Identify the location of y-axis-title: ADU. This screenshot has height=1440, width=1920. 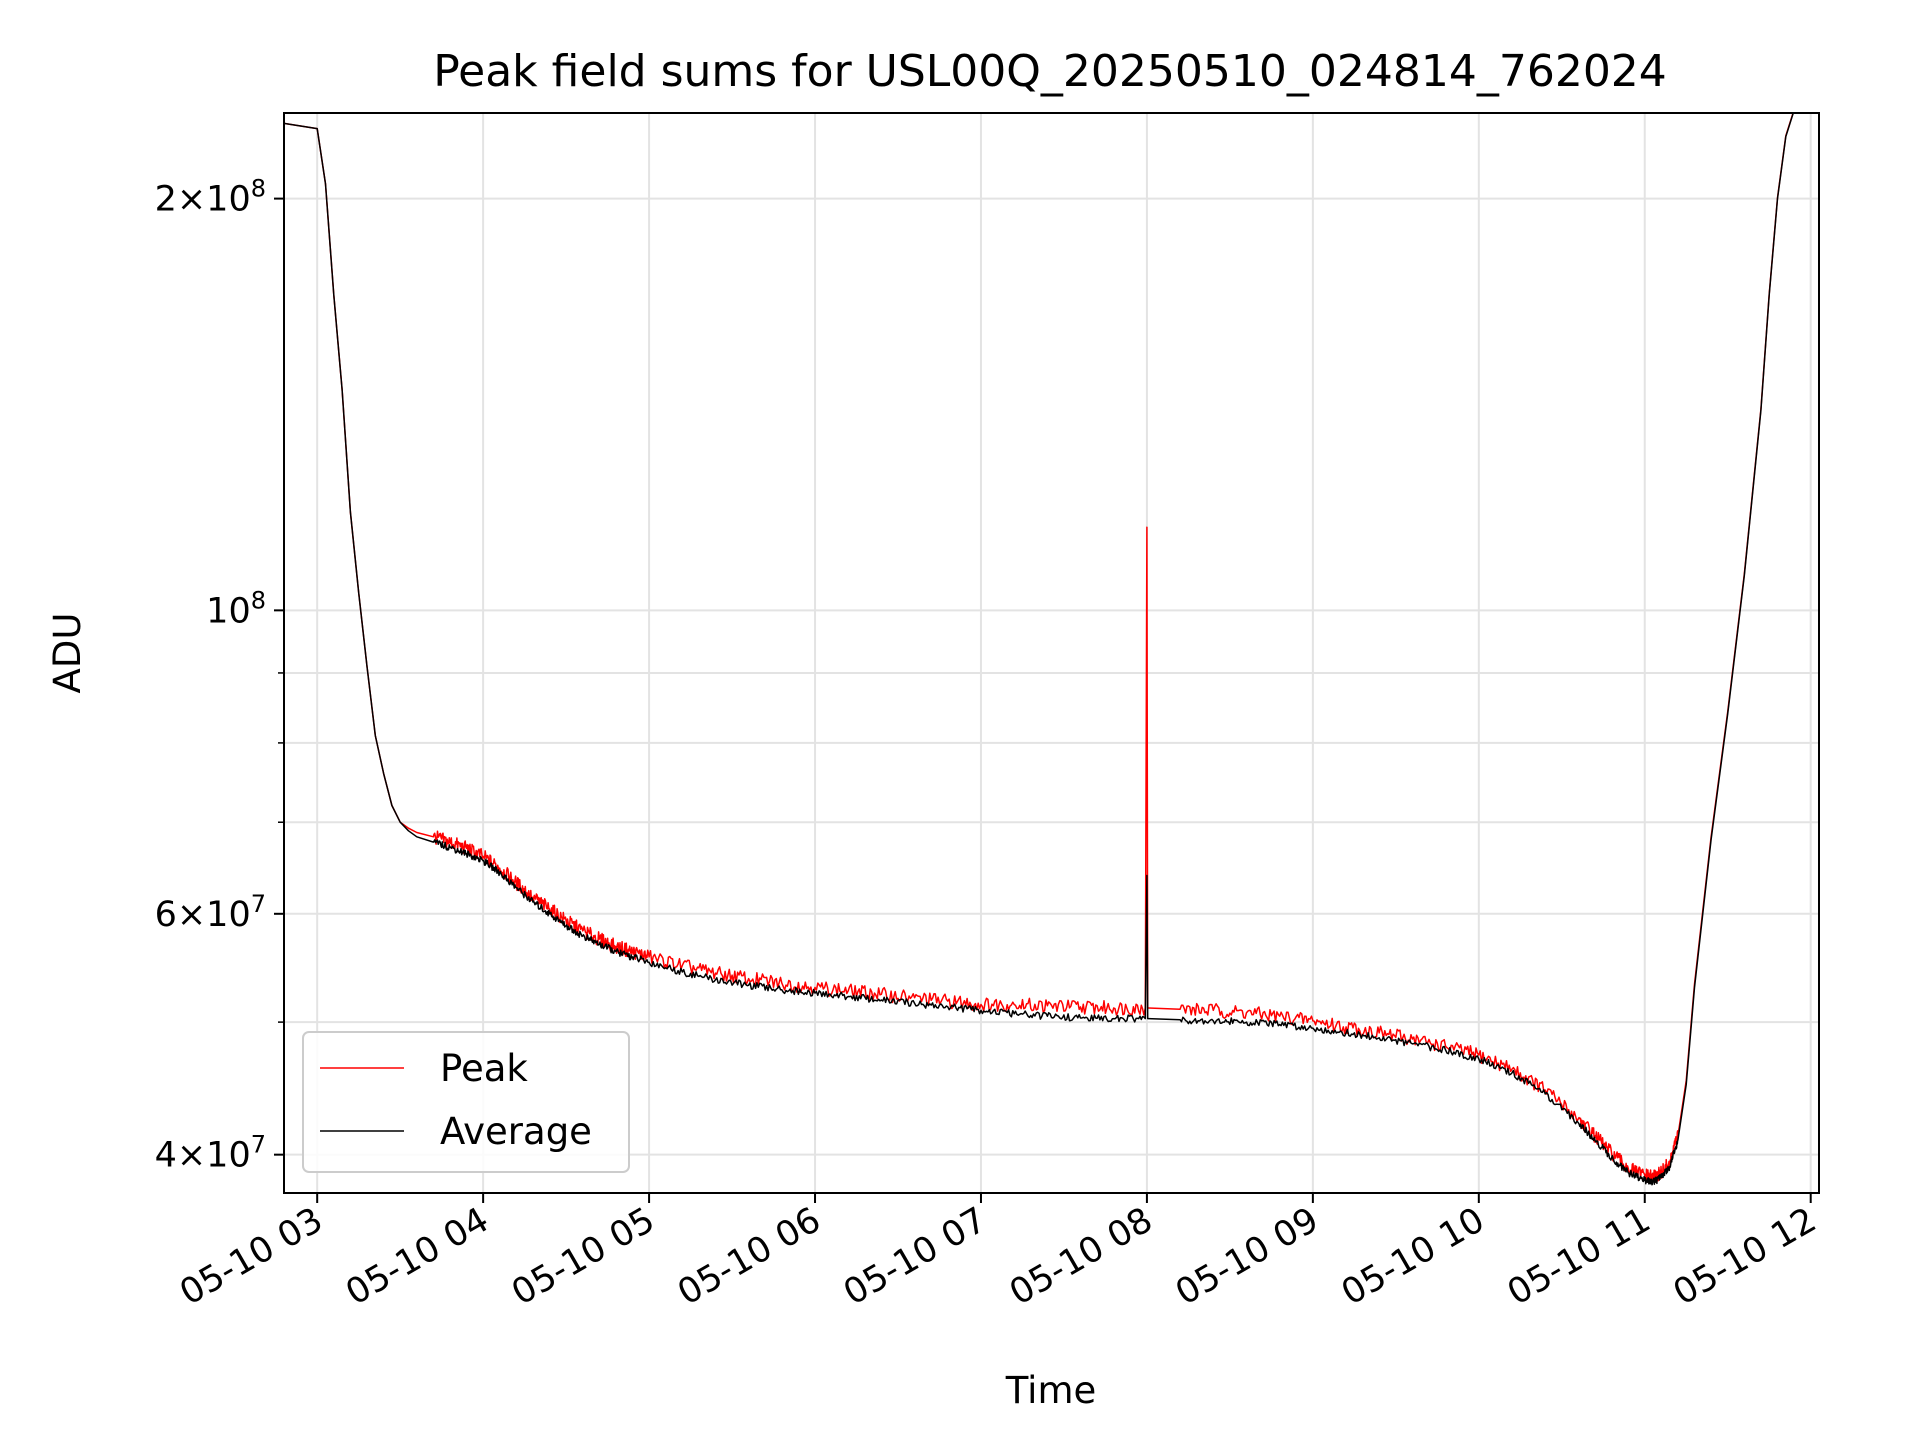
(67, 653).